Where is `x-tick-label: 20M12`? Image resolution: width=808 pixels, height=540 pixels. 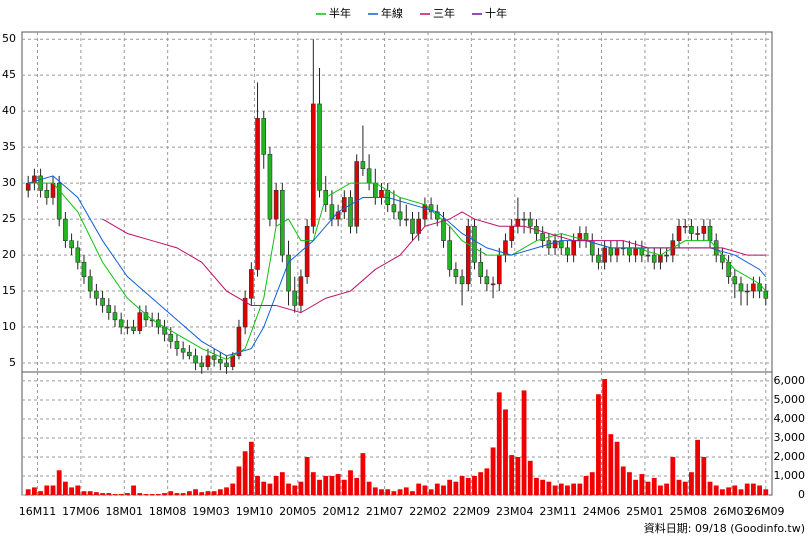
x-tick-label: 20M12 is located at coordinates (341, 511).